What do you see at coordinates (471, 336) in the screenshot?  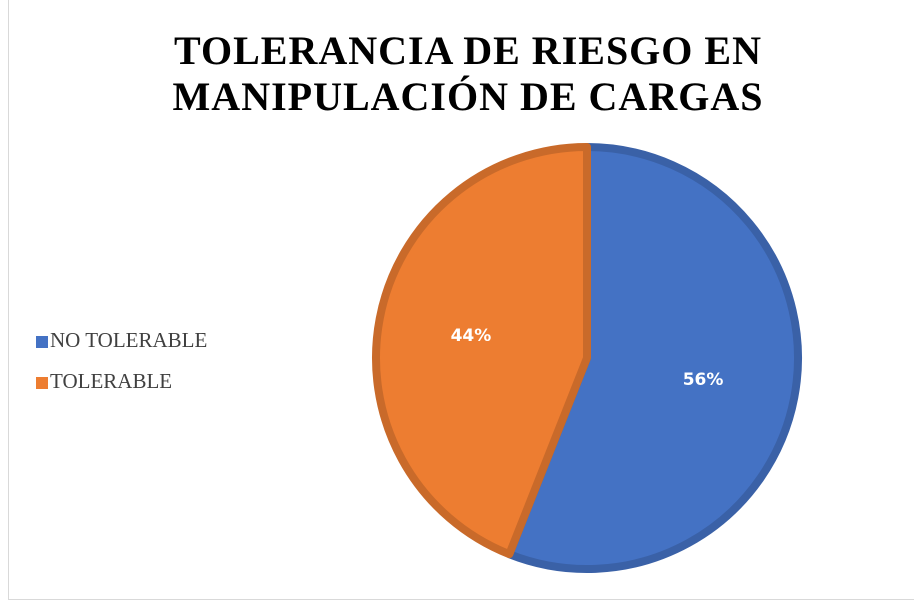 I see `data-label: 44%` at bounding box center [471, 336].